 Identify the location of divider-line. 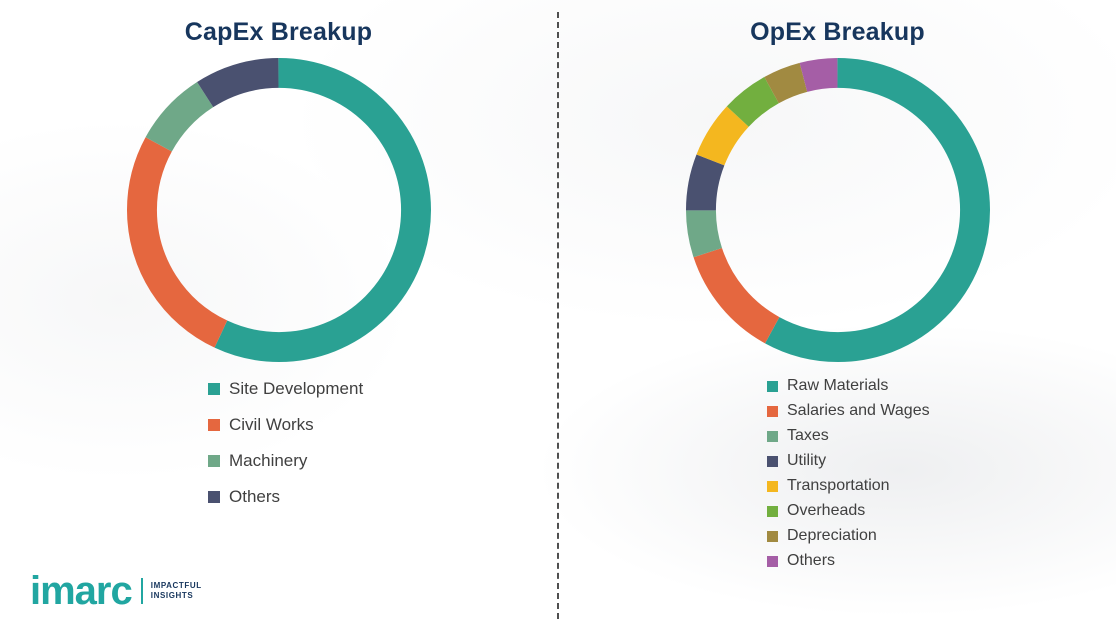
(558, 315).